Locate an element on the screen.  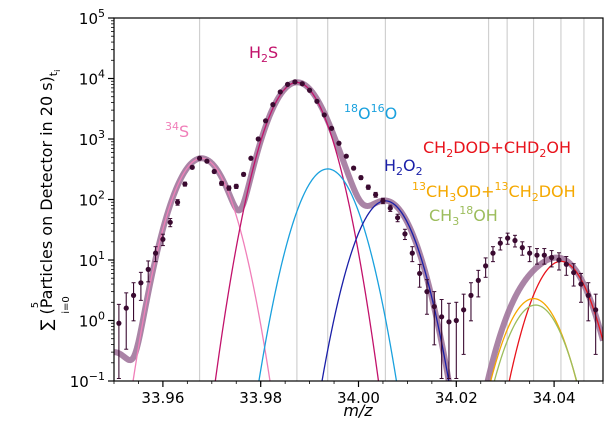
y-tick-label: 10⁴ is located at coordinates (92, 78).